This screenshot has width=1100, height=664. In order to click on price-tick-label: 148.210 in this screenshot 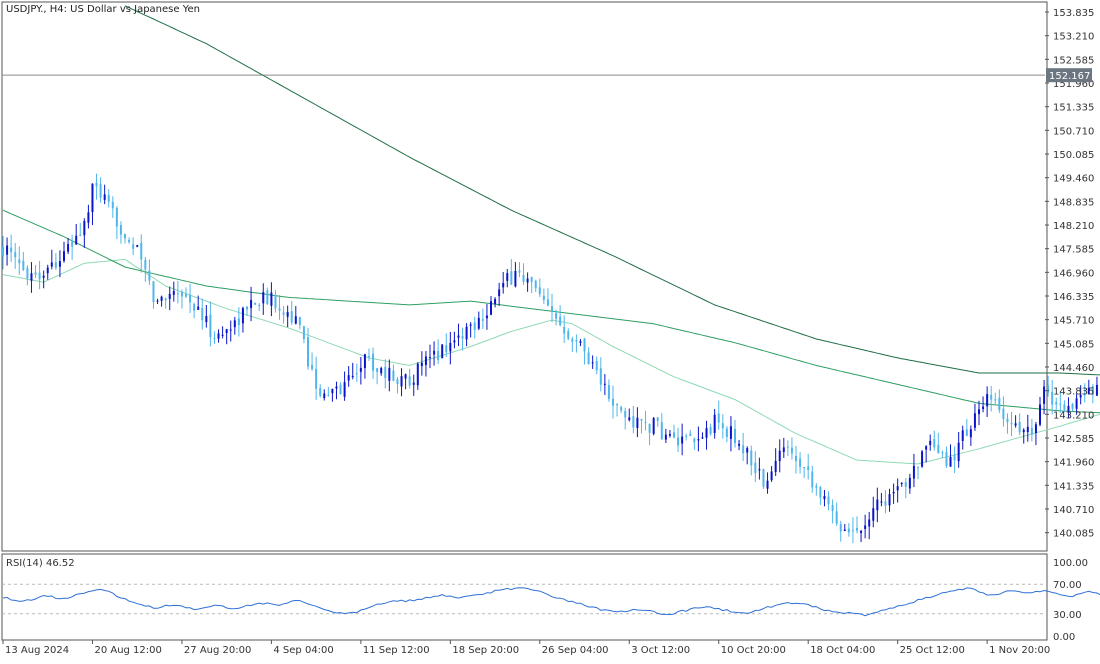, I will do `click(1073, 226)`.